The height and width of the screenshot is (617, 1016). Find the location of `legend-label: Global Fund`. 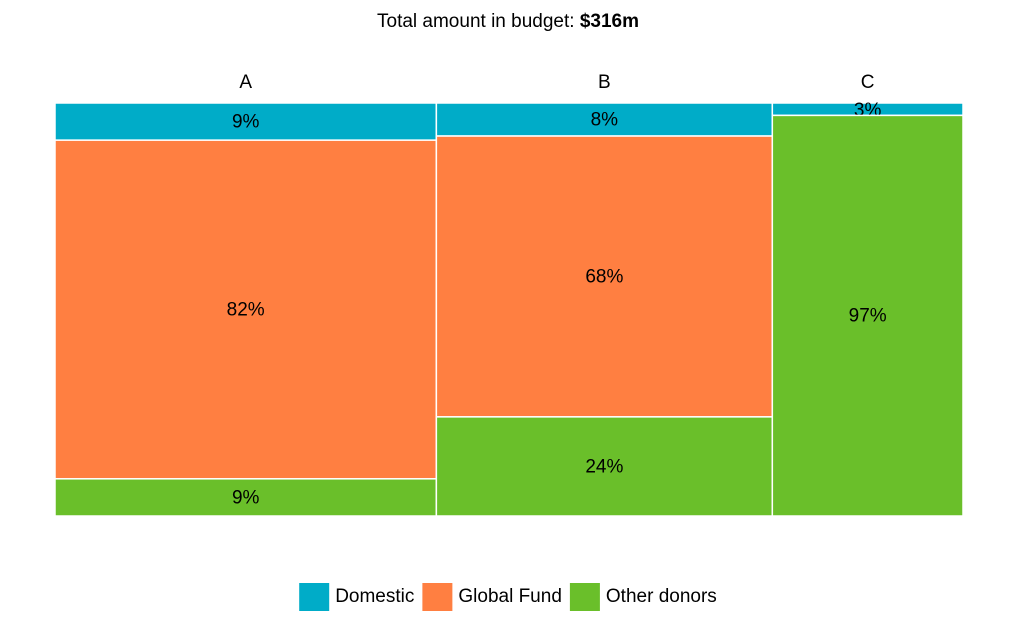

legend-label: Global Fund is located at coordinates (510, 596).